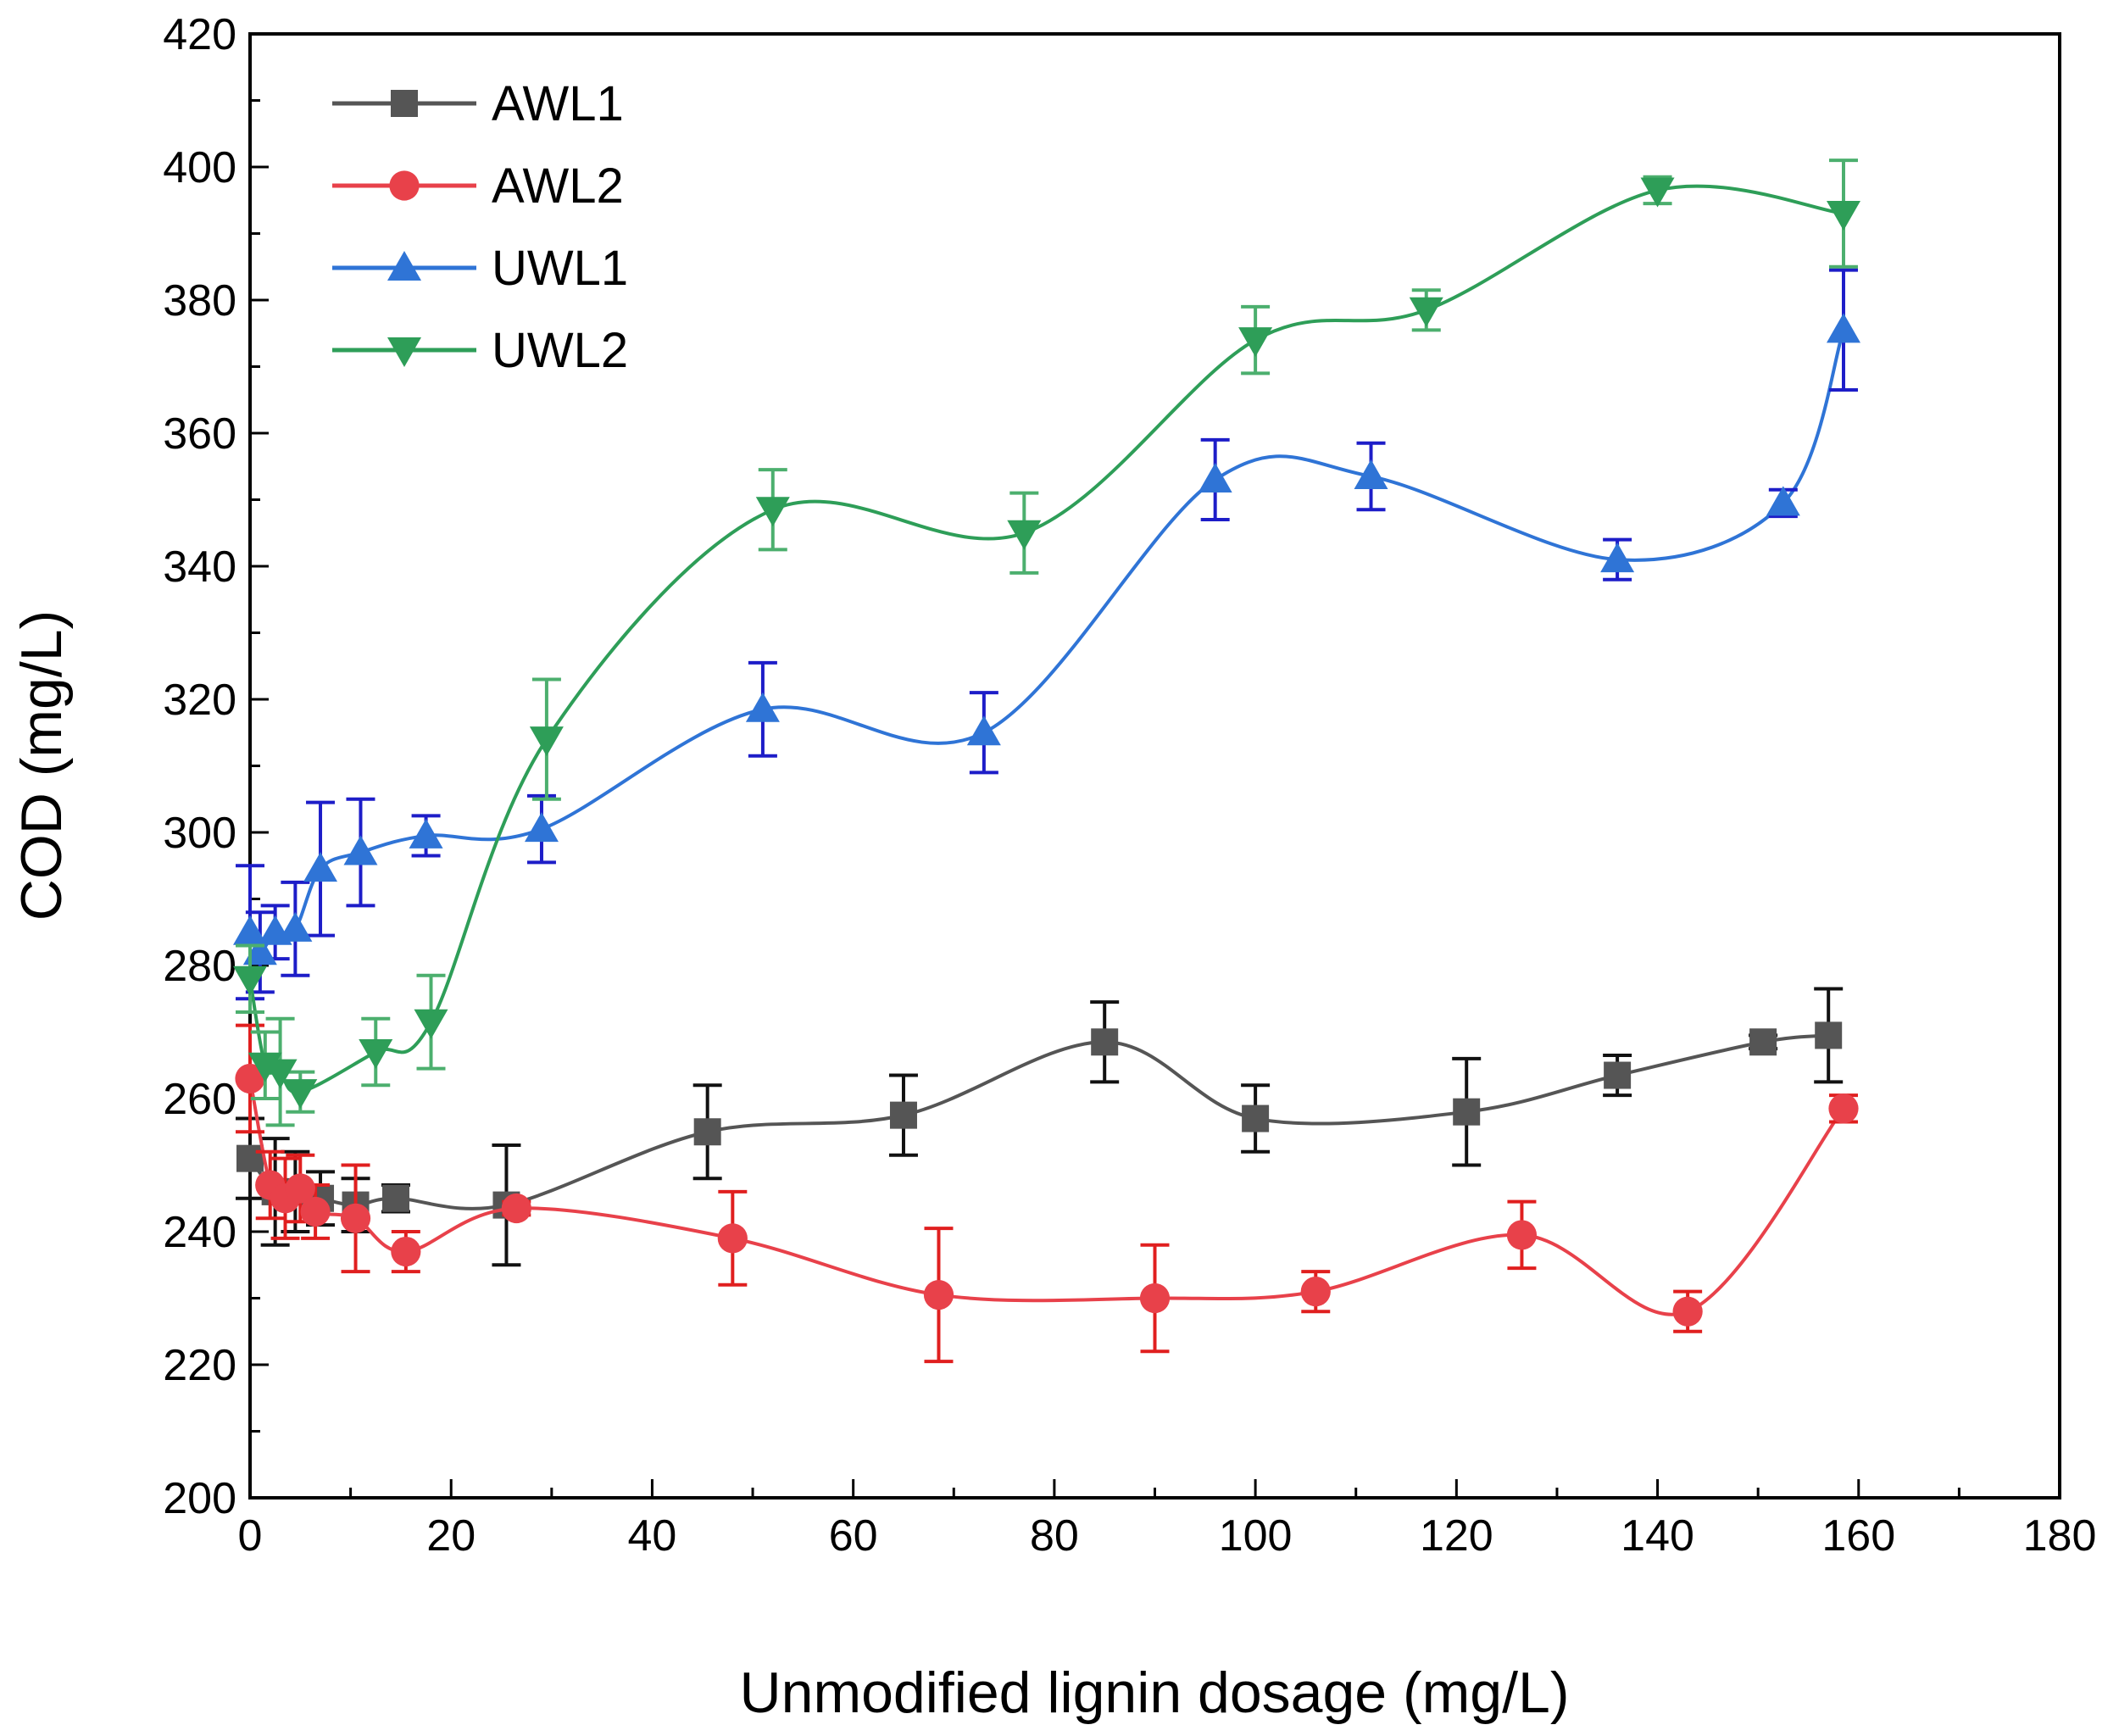 Image resolution: width=2119 pixels, height=1736 pixels. Describe the element at coordinates (480, 227) in the screenshot. I see `legend: AWL1 AWL2 UWL1 UWL2` at that location.